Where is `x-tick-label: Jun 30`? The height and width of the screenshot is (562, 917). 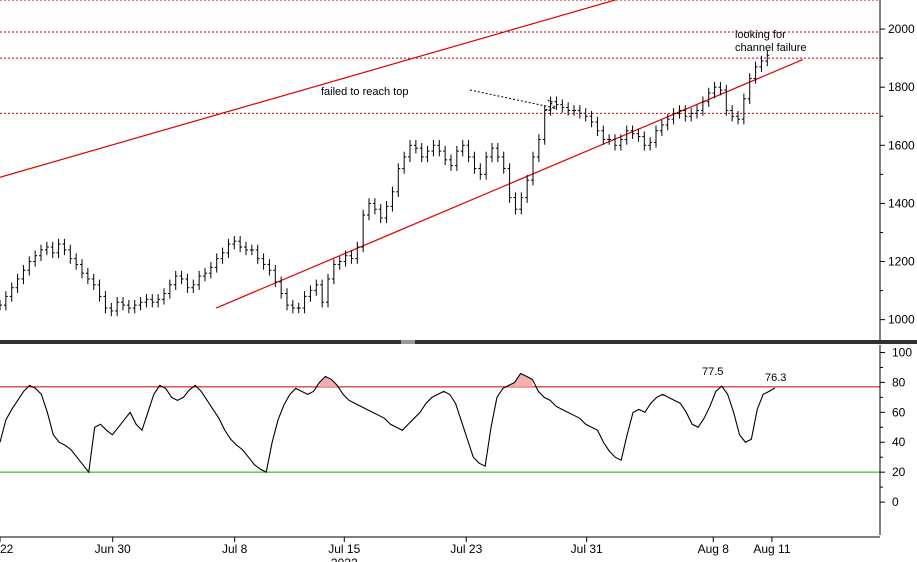
x-tick-label: Jun 30 is located at coordinates (113, 549).